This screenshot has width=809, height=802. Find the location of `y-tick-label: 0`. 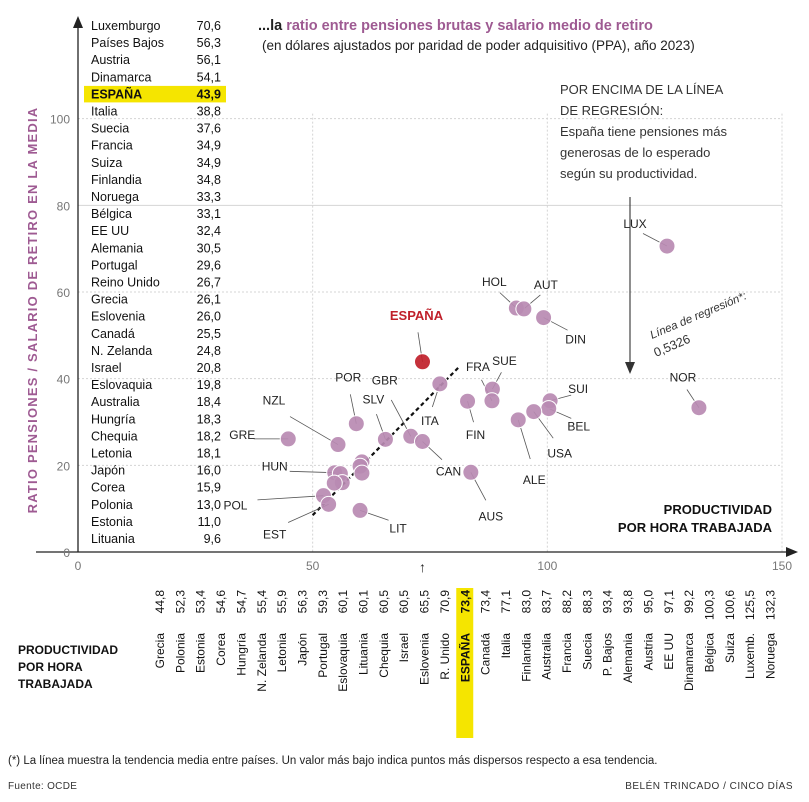

y-tick-label: 0 is located at coordinates (66, 553).